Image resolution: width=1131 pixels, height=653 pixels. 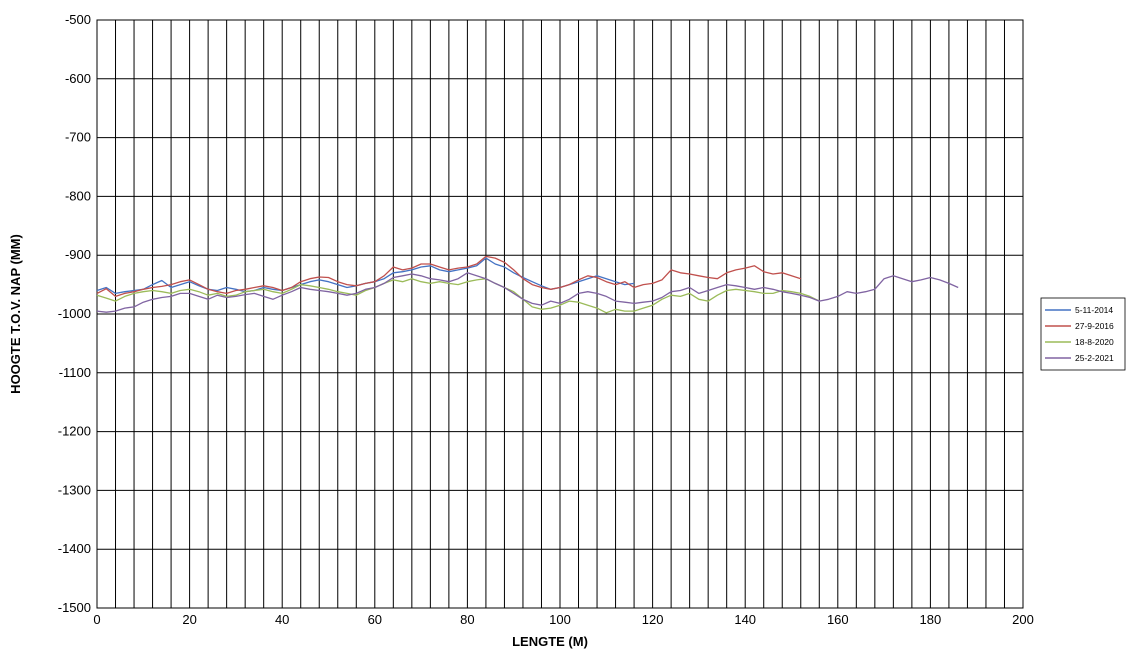 What do you see at coordinates (1094, 326) in the screenshot?
I see `legend-label: 27-9-2016` at bounding box center [1094, 326].